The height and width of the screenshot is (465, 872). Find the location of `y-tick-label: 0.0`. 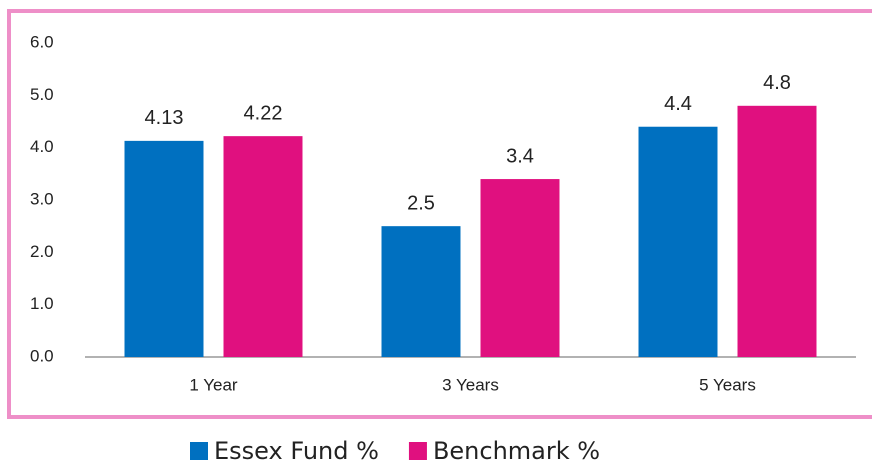

y-tick-label: 0.0 is located at coordinates (42, 355).